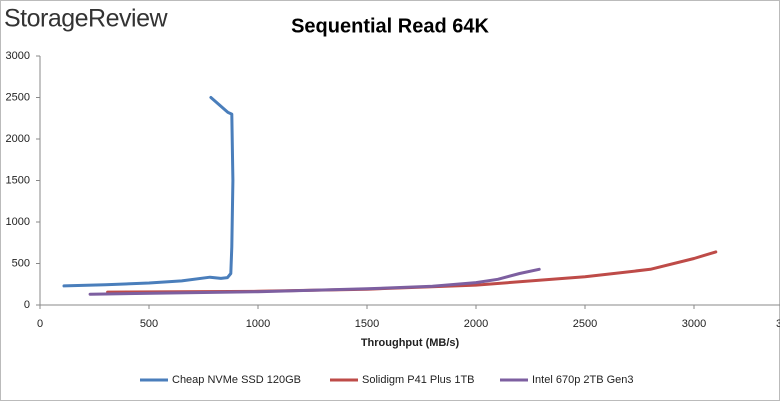 The image size is (780, 401). What do you see at coordinates (40, 324) in the screenshot?
I see `x-tick-label: 0` at bounding box center [40, 324].